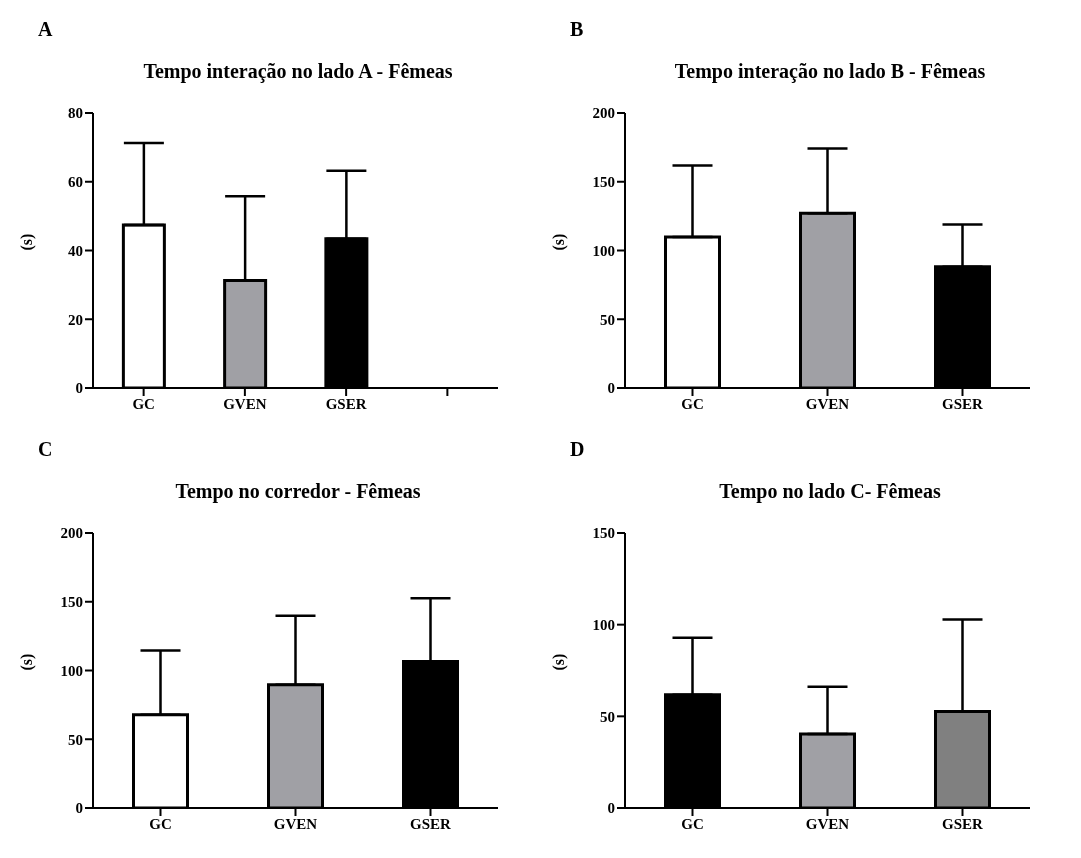 The image size is (1081, 858). Describe the element at coordinates (75, 113) in the screenshot. I see `y-tick-label: 80` at that location.